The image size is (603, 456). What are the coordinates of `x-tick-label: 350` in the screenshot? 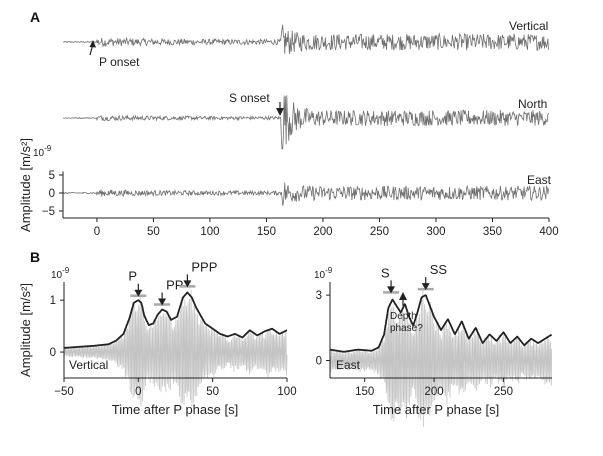 It's located at (492, 232).